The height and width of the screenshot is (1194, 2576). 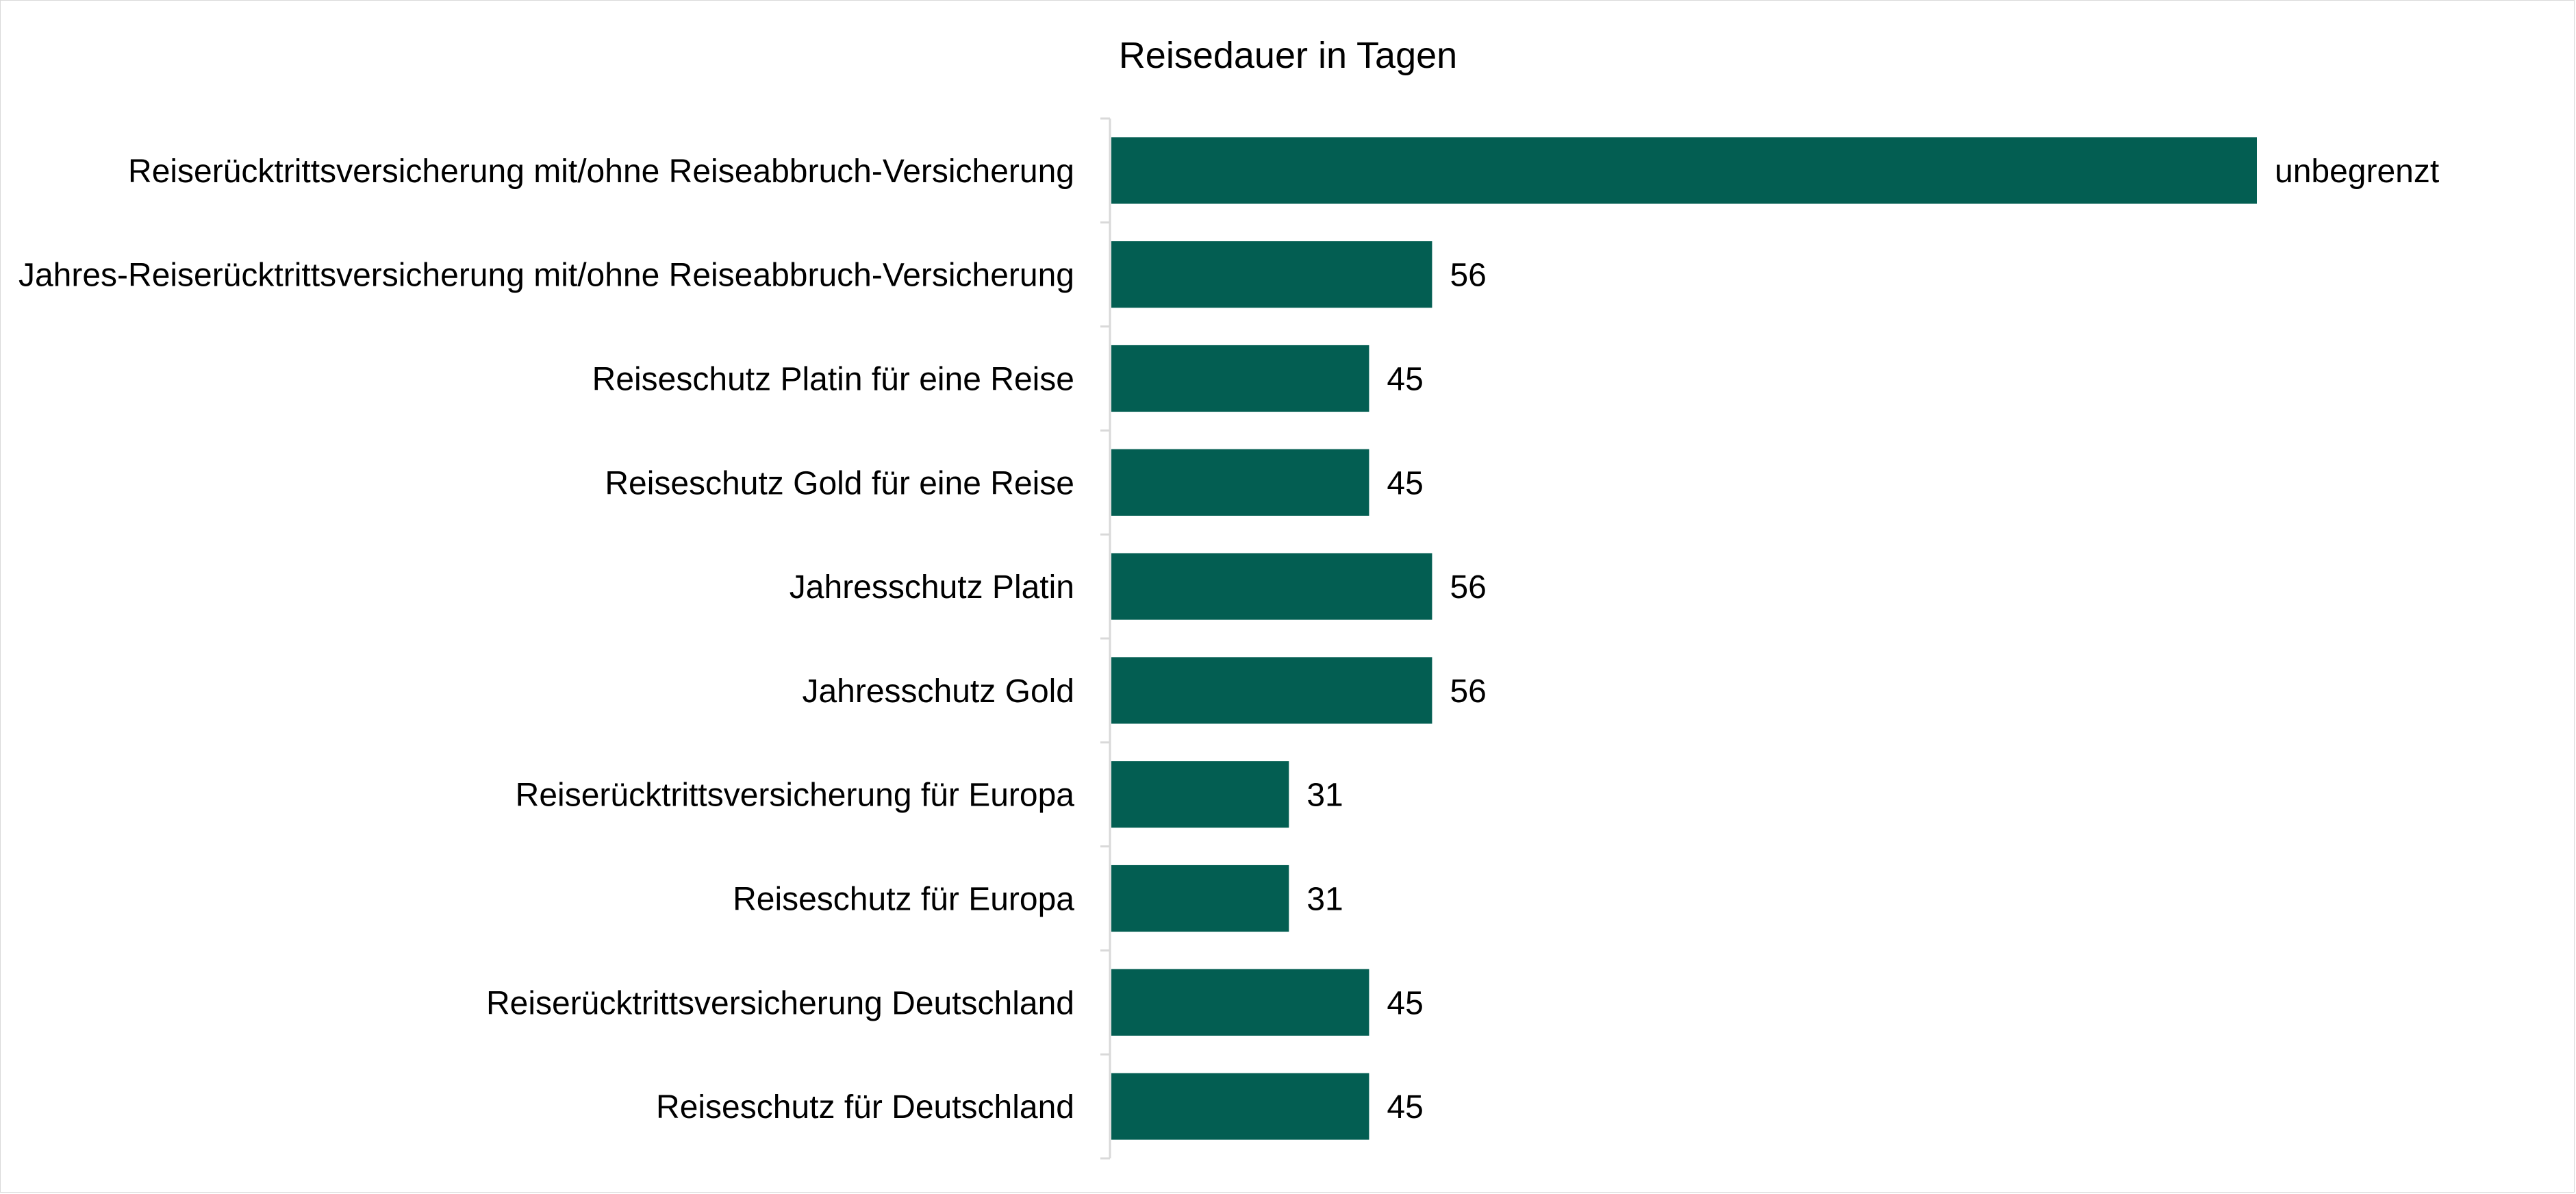 What do you see at coordinates (780, 1003) in the screenshot?
I see `category-label: Reiserücktrittsversicherung Deutschland` at bounding box center [780, 1003].